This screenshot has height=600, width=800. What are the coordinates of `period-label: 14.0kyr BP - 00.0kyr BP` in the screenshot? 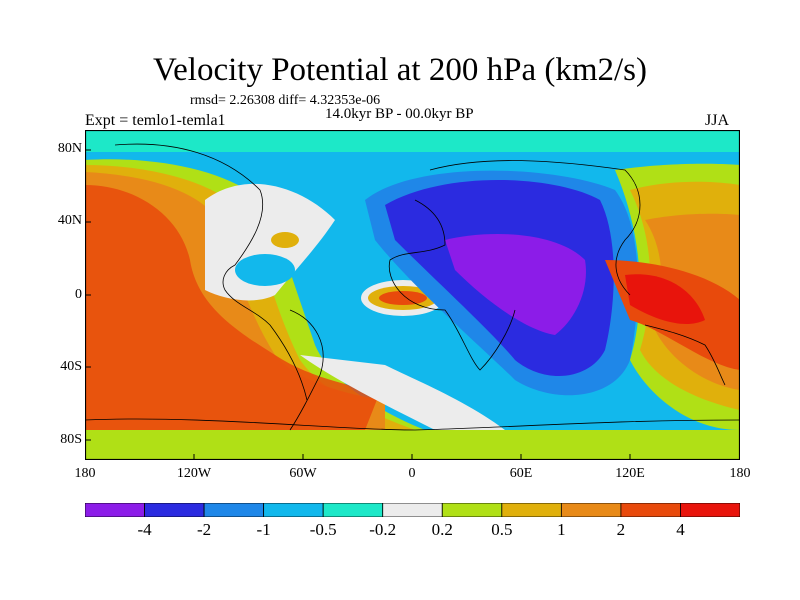 It's located at (399, 114).